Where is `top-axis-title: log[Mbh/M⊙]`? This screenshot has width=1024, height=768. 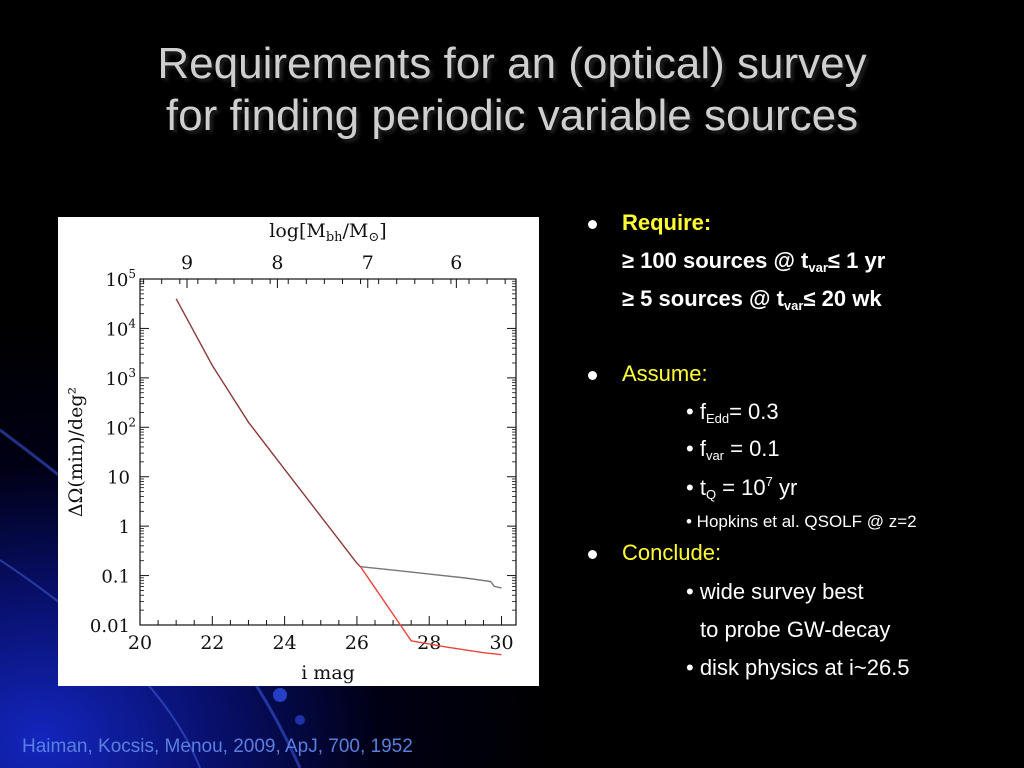
top-axis-title: log[Mbh/M⊙] is located at coordinates (327, 232).